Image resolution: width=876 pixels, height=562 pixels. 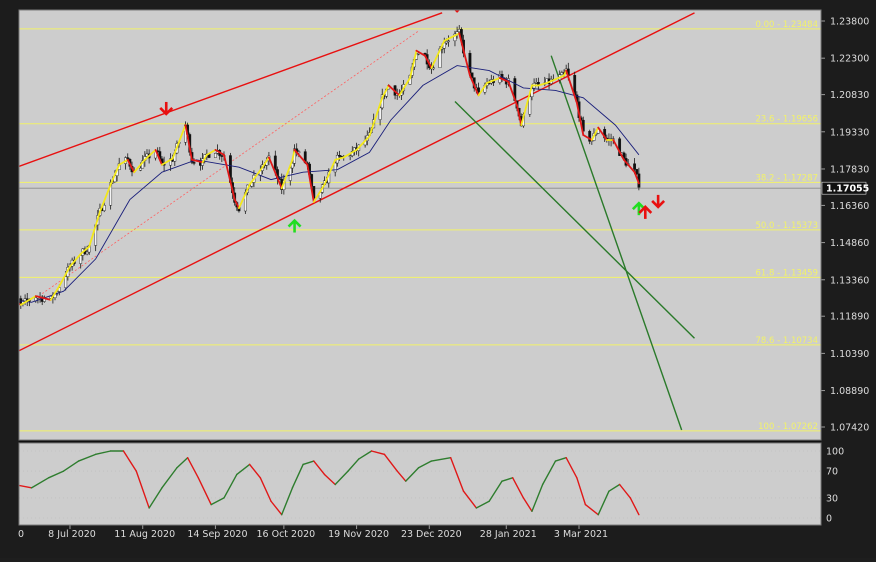 What do you see at coordinates (786, 341) in the screenshot?
I see `fib-level-label: 78.6 - 1.10734` at bounding box center [786, 341].